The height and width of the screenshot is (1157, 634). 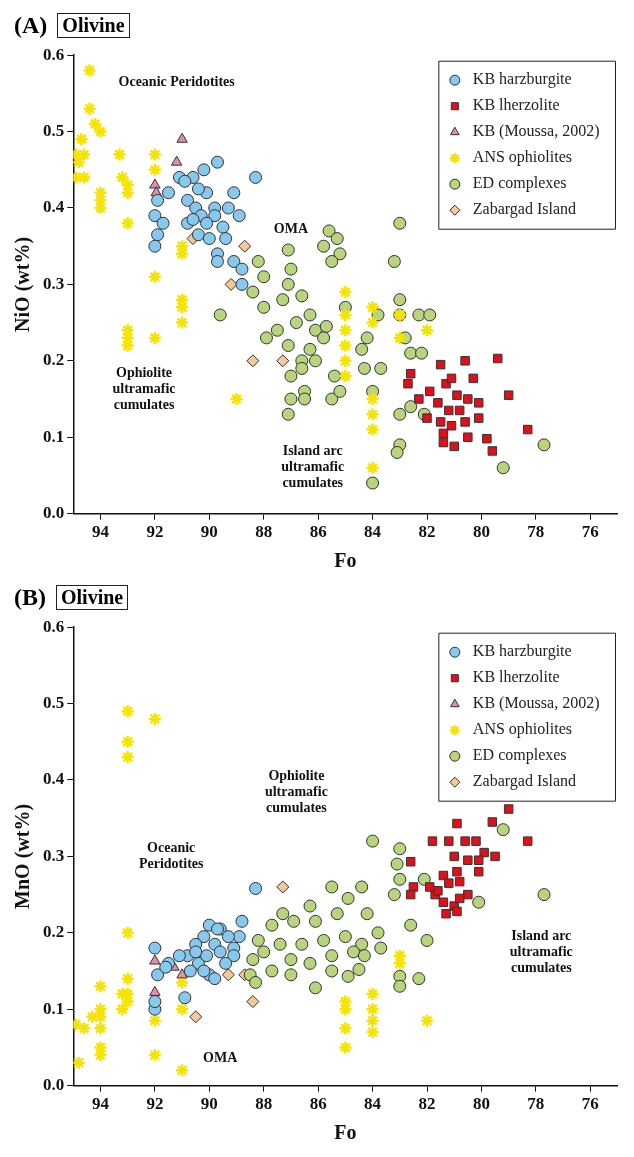 What do you see at coordinates (31, 25) in the screenshot?
I see `chart-title: (A)` at bounding box center [31, 25].